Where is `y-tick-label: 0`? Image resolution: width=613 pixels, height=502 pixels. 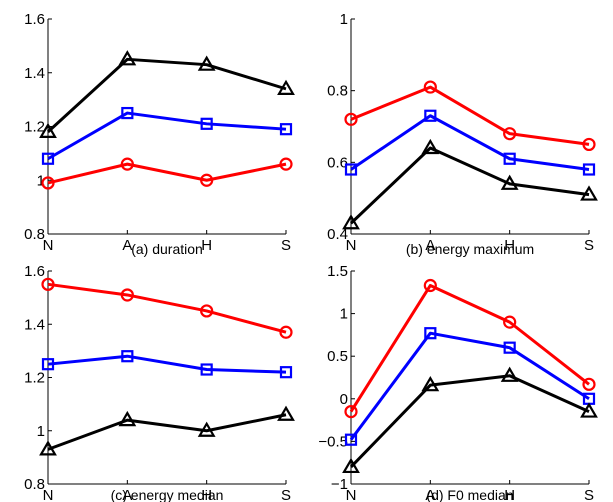 y-tick-label: 0 is located at coordinates (344, 399).